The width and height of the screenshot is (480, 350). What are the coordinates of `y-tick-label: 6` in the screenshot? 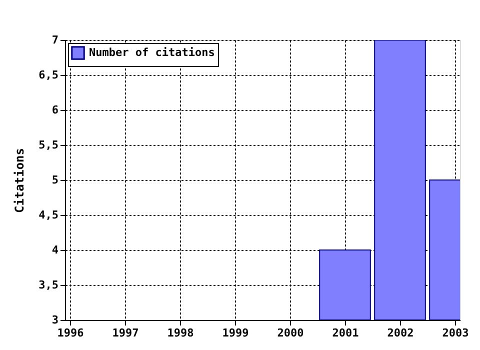 It's located at (55, 110).